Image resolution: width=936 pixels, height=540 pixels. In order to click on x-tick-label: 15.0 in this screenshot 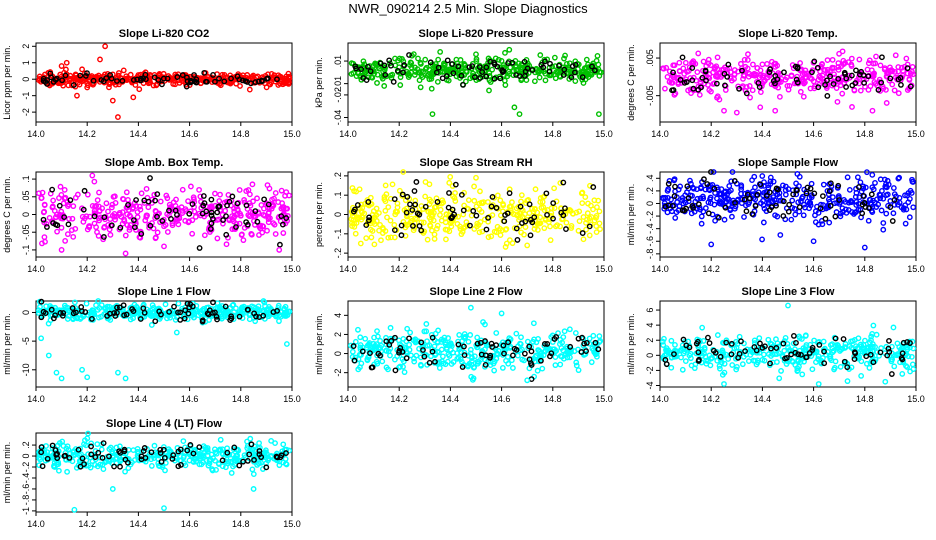, I will do `click(916, 399)`.